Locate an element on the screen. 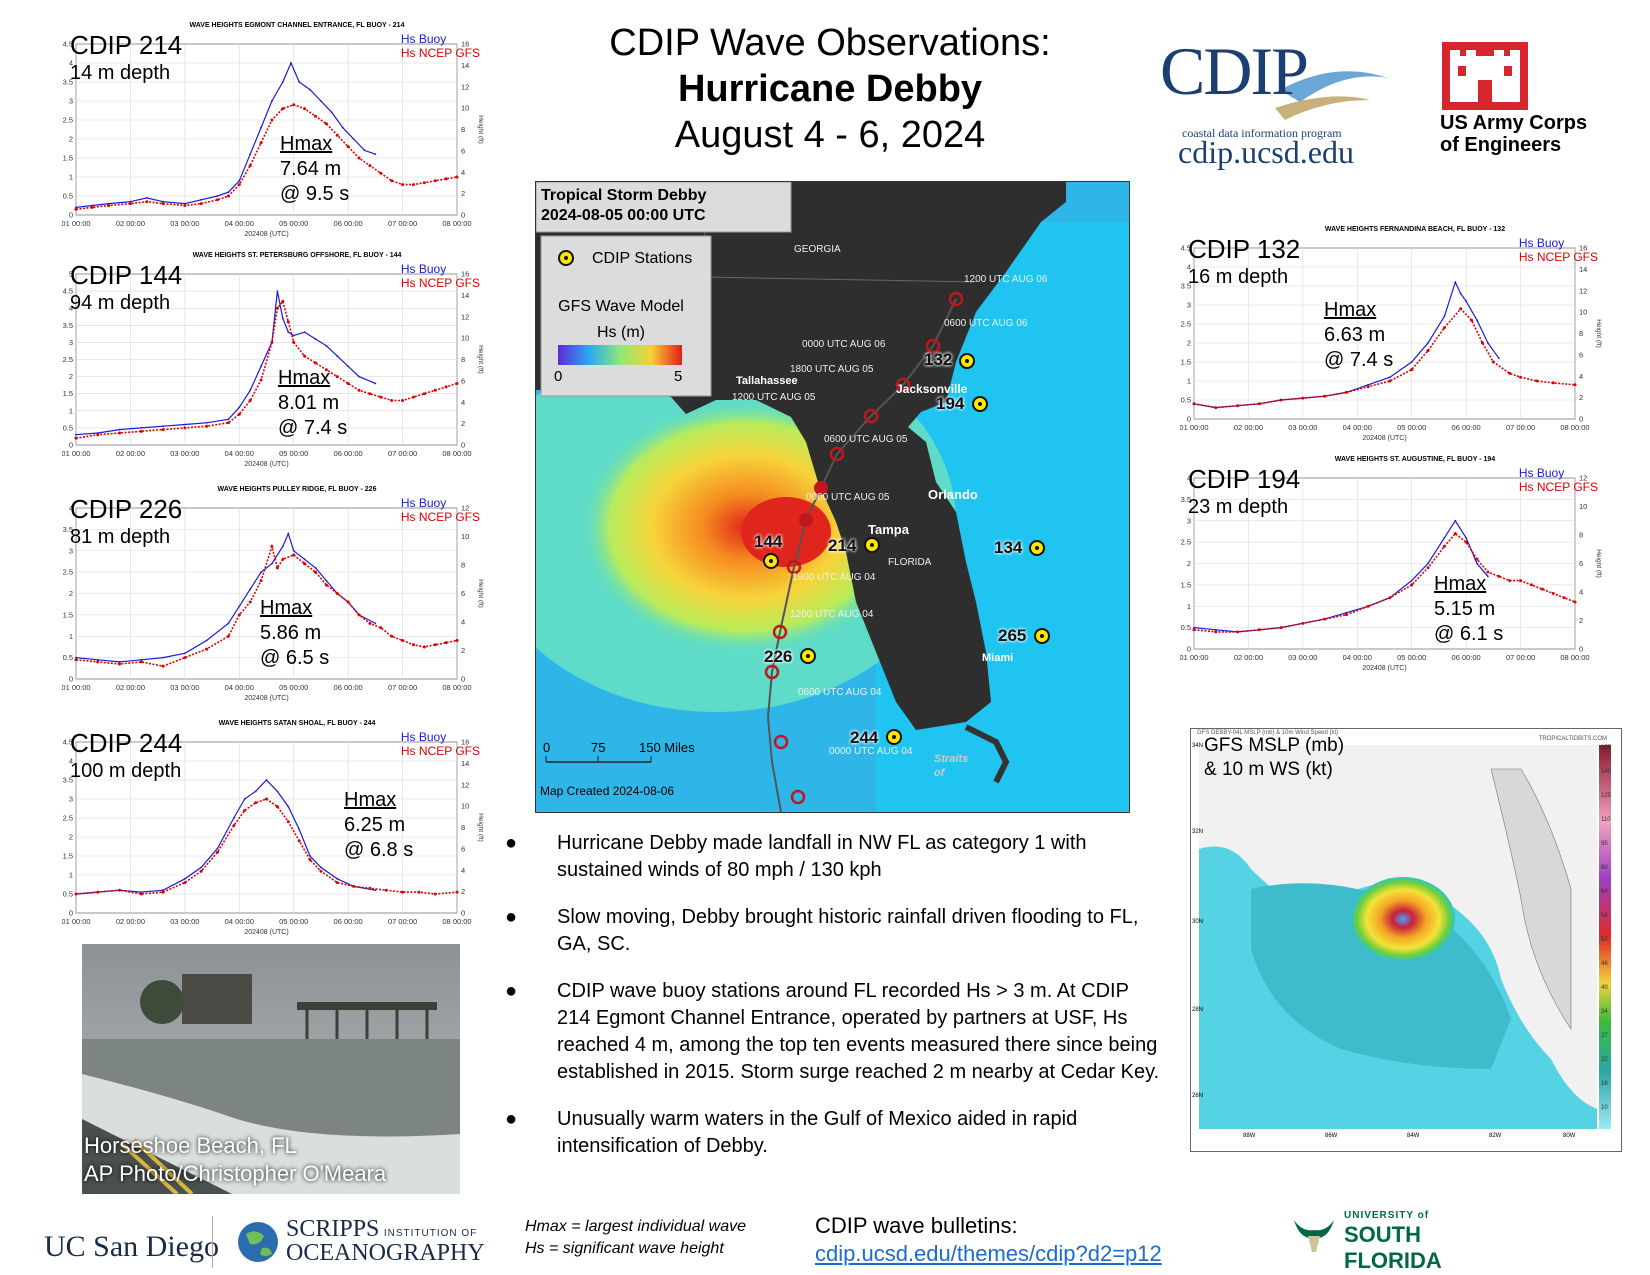 Image resolution: width=1650 pixels, height=1275 pixels. hmax-annotation: Hmax 7.64 m @ 9.5 s is located at coordinates (314, 169).